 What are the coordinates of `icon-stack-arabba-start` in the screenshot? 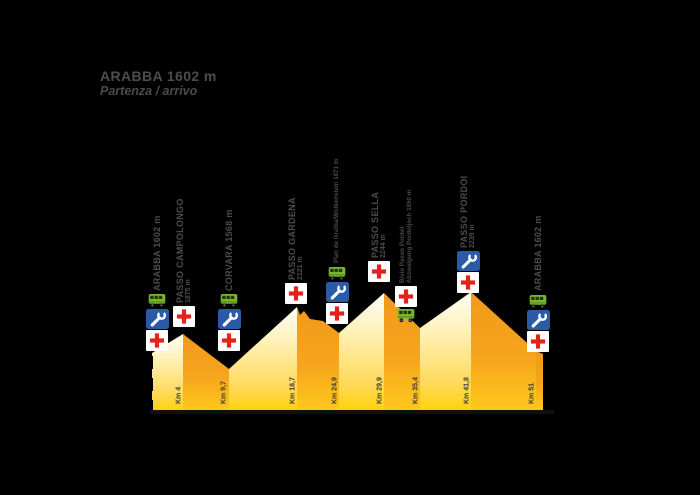 It's located at (157, 322).